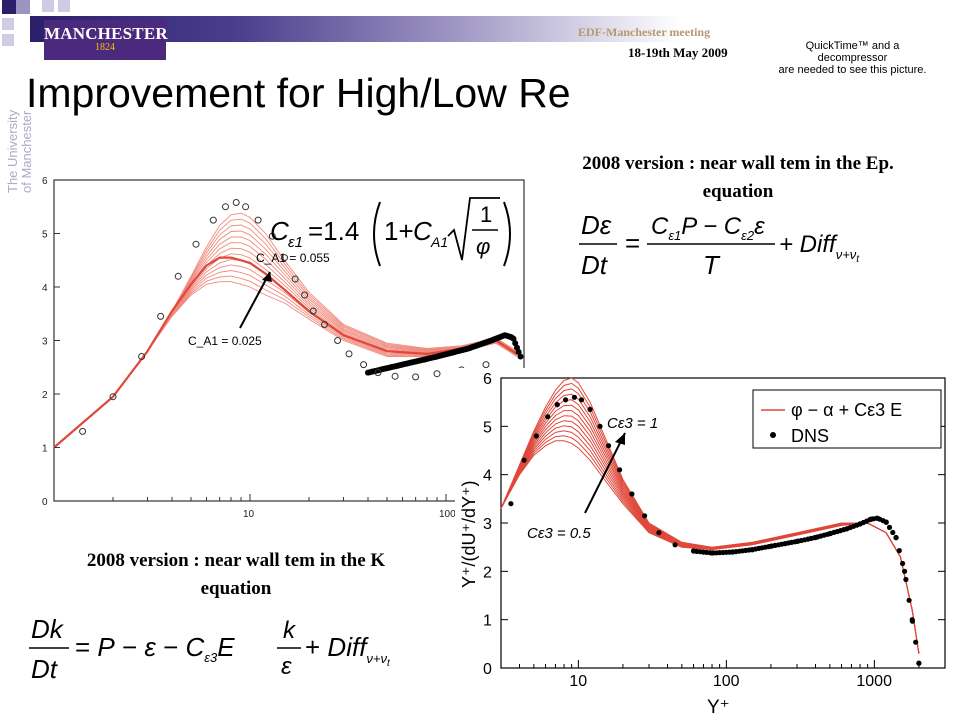  What do you see at coordinates (852, 46) in the screenshot?
I see `quicktime-line: QuickTime™ and a` at bounding box center [852, 46].